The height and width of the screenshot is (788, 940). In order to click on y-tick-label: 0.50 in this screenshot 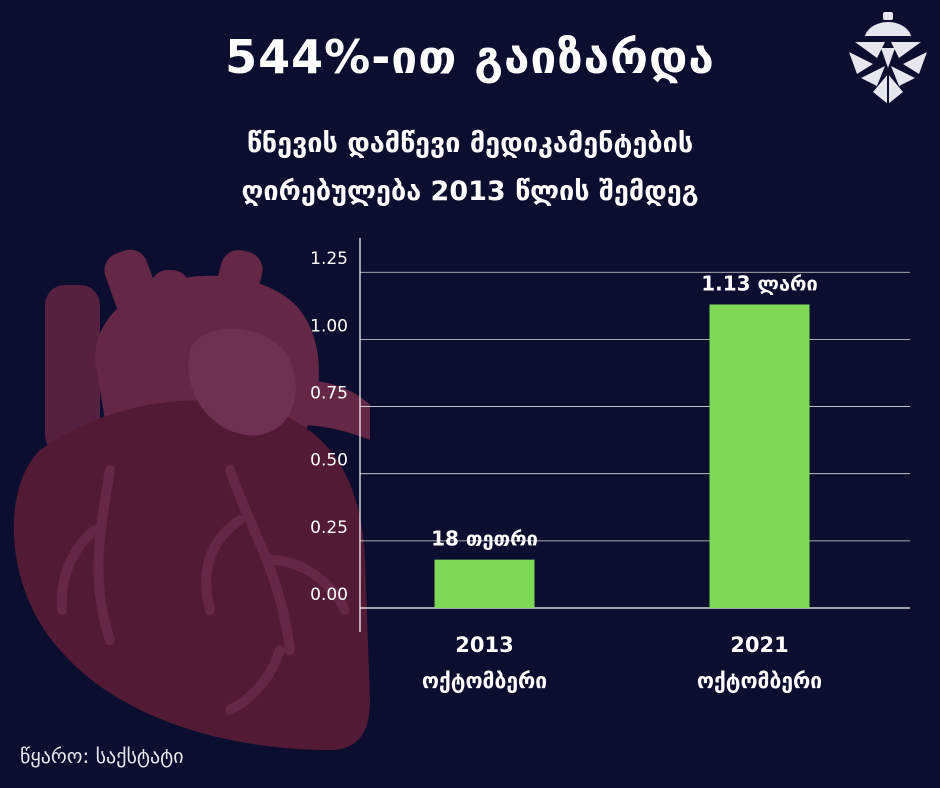, I will do `click(329, 461)`.